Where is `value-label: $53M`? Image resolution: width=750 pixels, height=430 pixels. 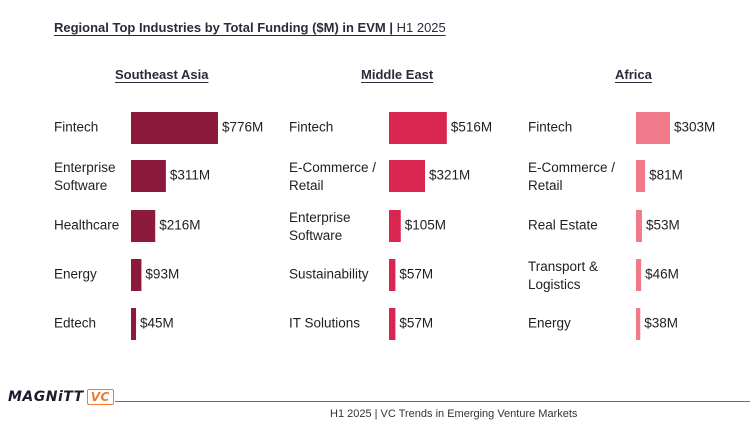 value-label: $53M is located at coordinates (663, 225).